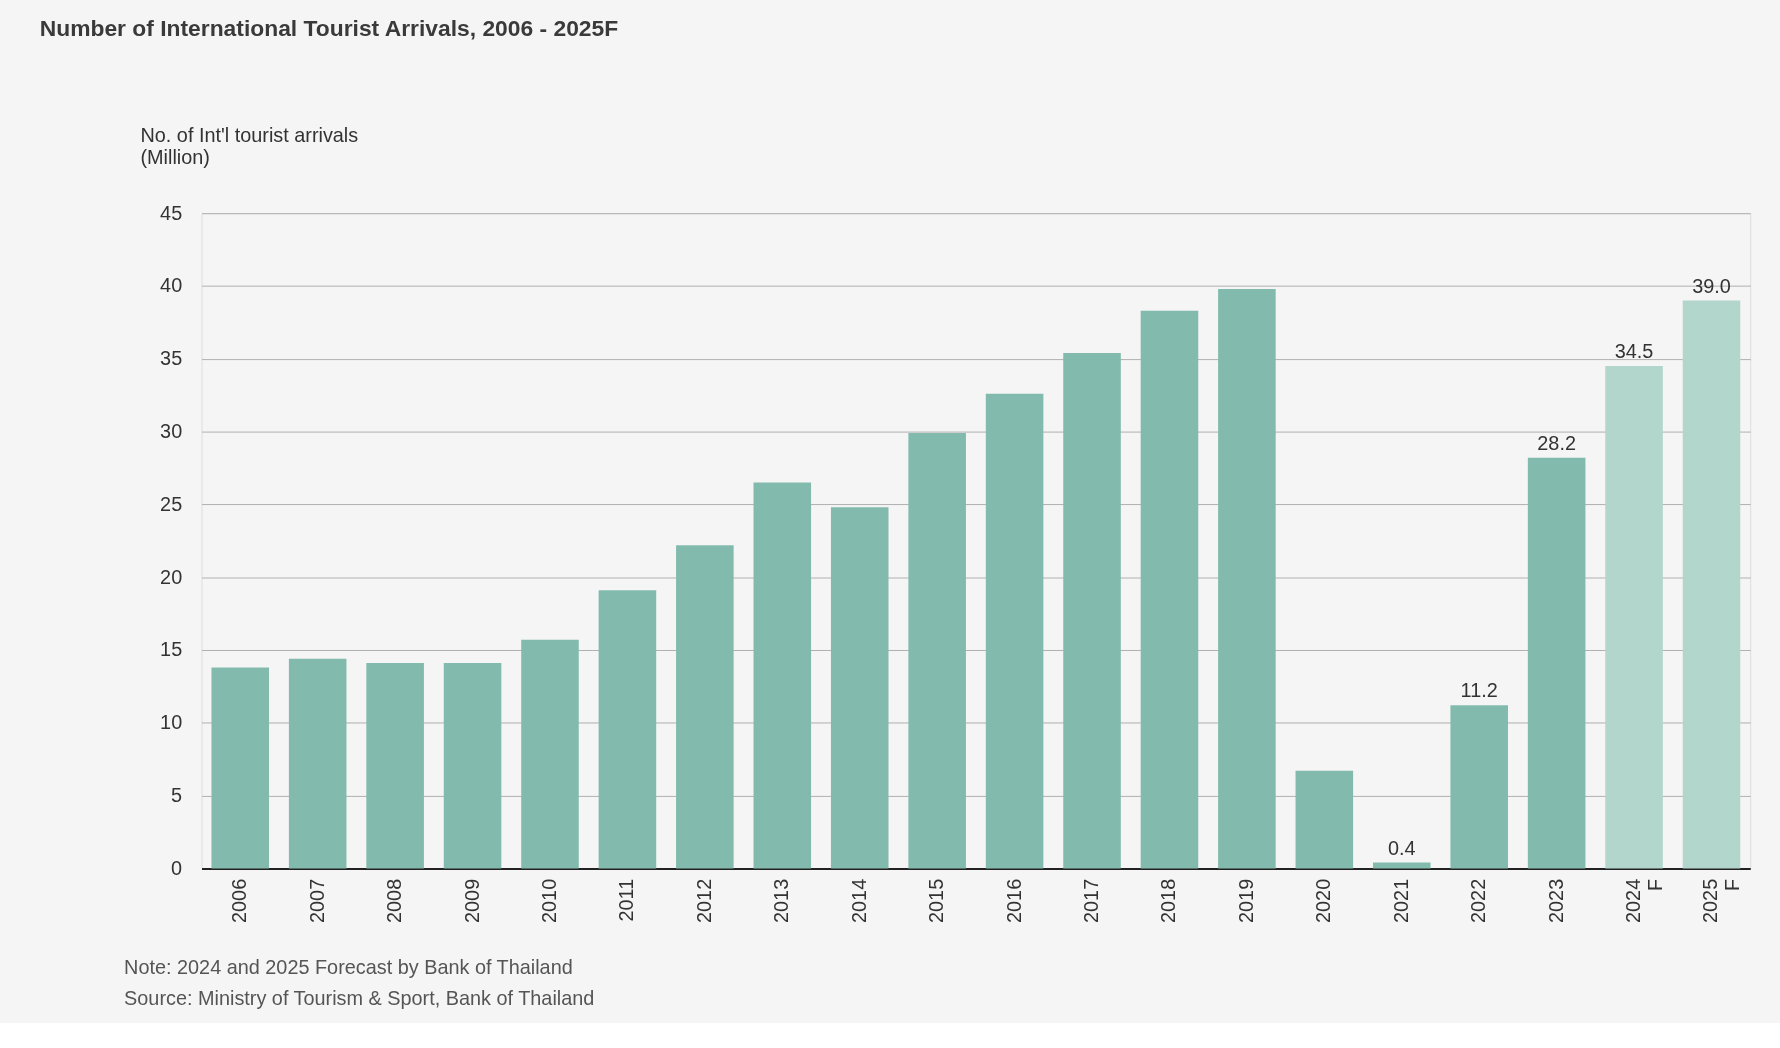 This screenshot has width=1780, height=1048. What do you see at coordinates (858, 900) in the screenshot?
I see `x-tick-label: 2014` at bounding box center [858, 900].